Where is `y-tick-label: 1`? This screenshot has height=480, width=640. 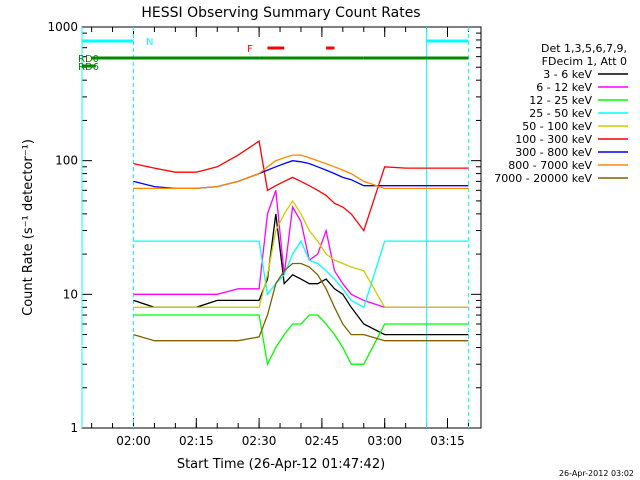 y-tick-label: 1 is located at coordinates (74, 428).